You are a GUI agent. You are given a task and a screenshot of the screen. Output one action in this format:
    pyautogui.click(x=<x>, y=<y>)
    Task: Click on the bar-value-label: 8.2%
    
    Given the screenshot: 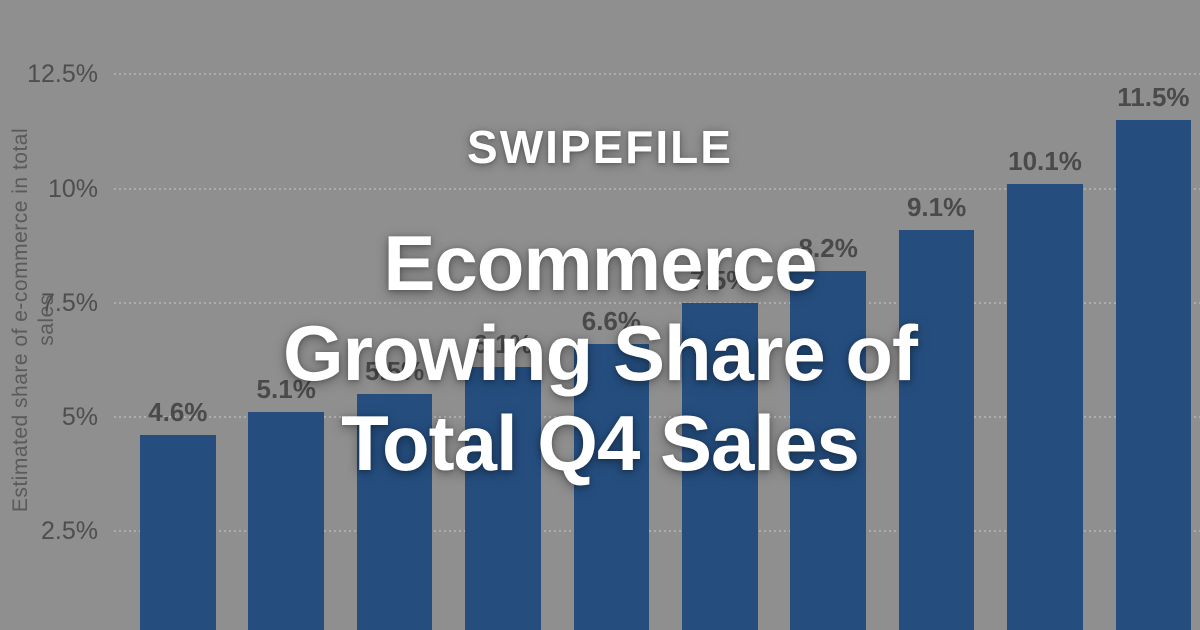 What is the action you would take?
    pyautogui.click(x=828, y=247)
    